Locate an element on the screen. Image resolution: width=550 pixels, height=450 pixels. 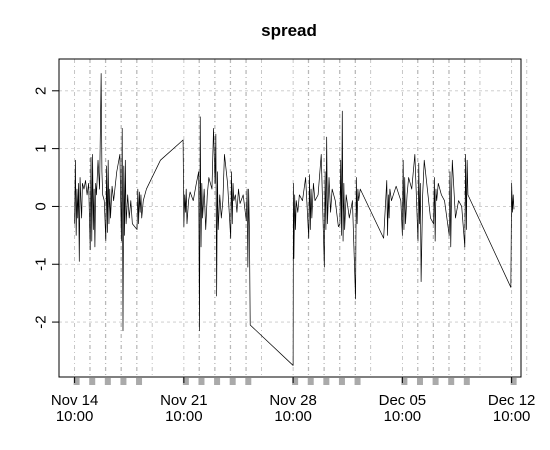
x-tick-label-date: Dec 05 is located at coordinates (403, 400).